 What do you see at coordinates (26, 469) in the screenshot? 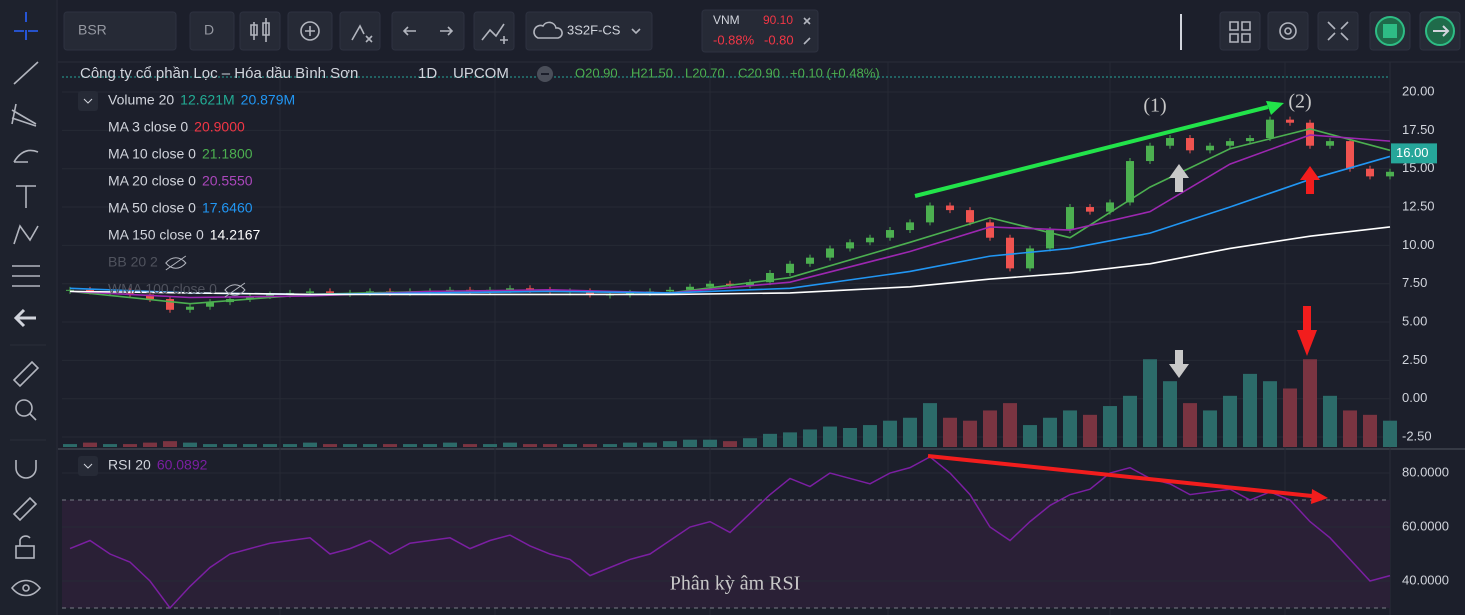
I see `magnet-tool` at bounding box center [26, 469].